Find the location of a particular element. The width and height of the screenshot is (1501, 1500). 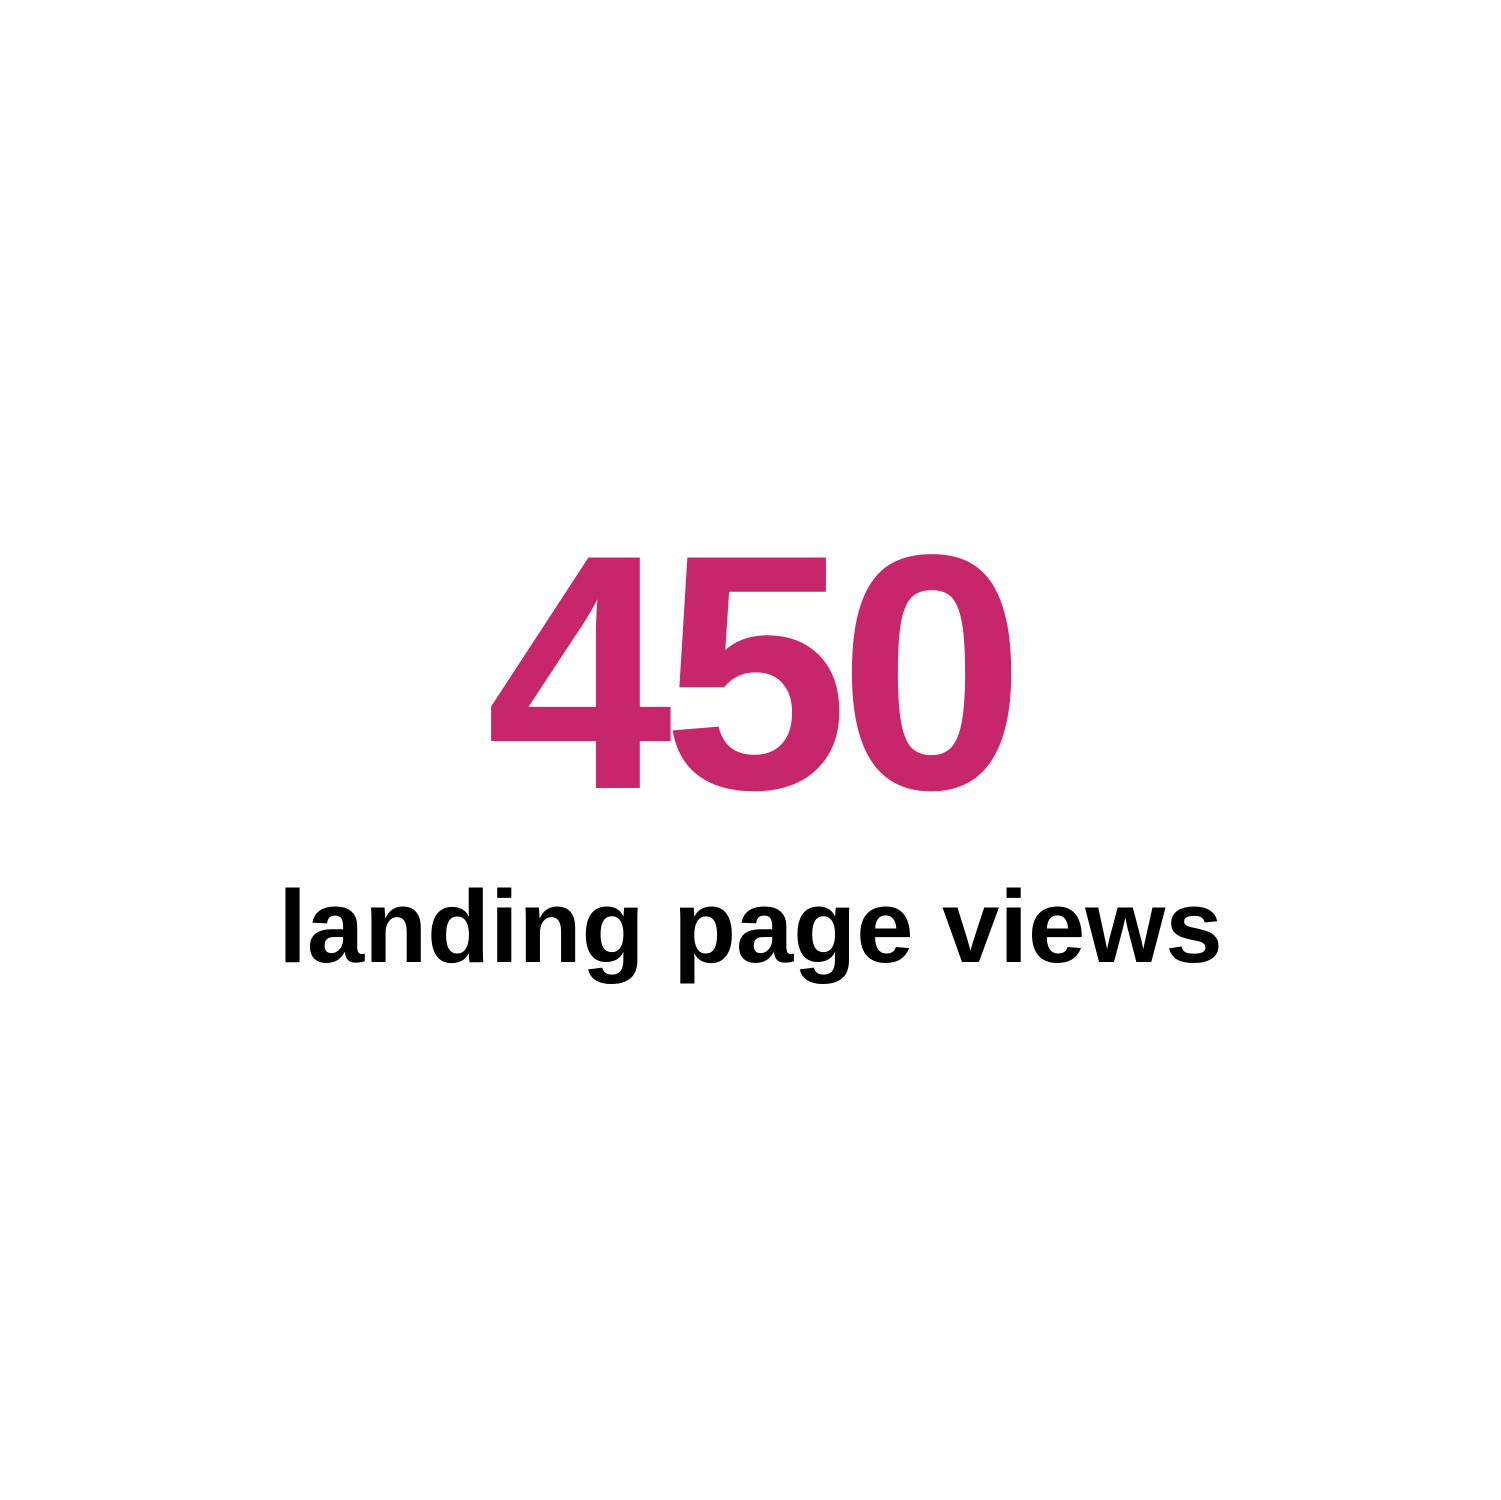

stat-label: landing page views is located at coordinates (750, 926).